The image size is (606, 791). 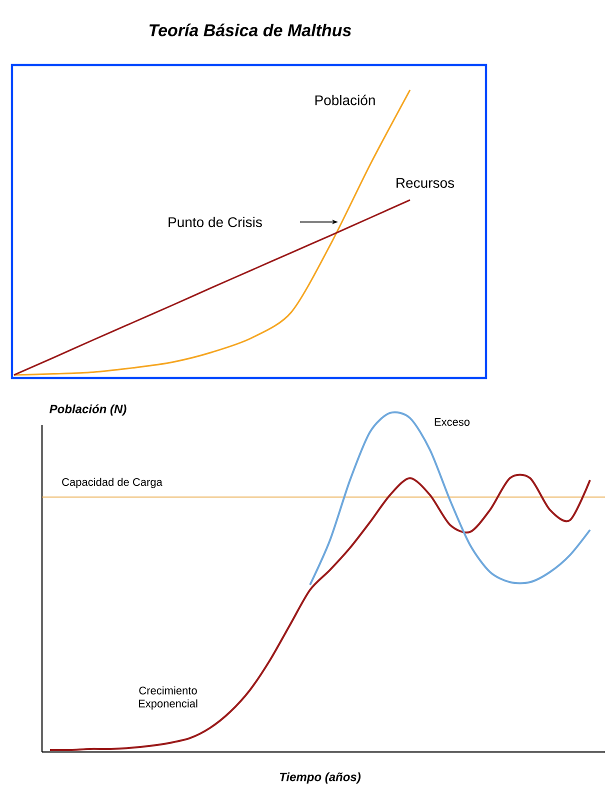 I want to click on series-label: Exceso, so click(x=452, y=422).